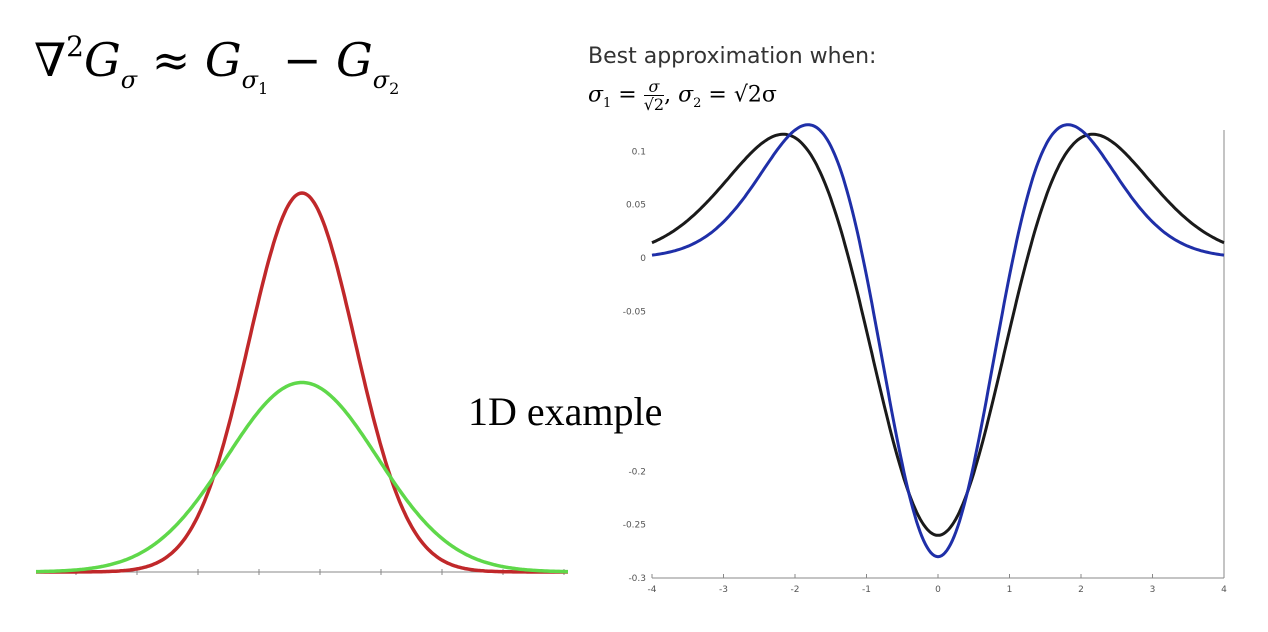 This screenshot has width=1268, height=632. Describe the element at coordinates (607, 103) in the screenshot. I see `cond-sub1: 1` at that location.